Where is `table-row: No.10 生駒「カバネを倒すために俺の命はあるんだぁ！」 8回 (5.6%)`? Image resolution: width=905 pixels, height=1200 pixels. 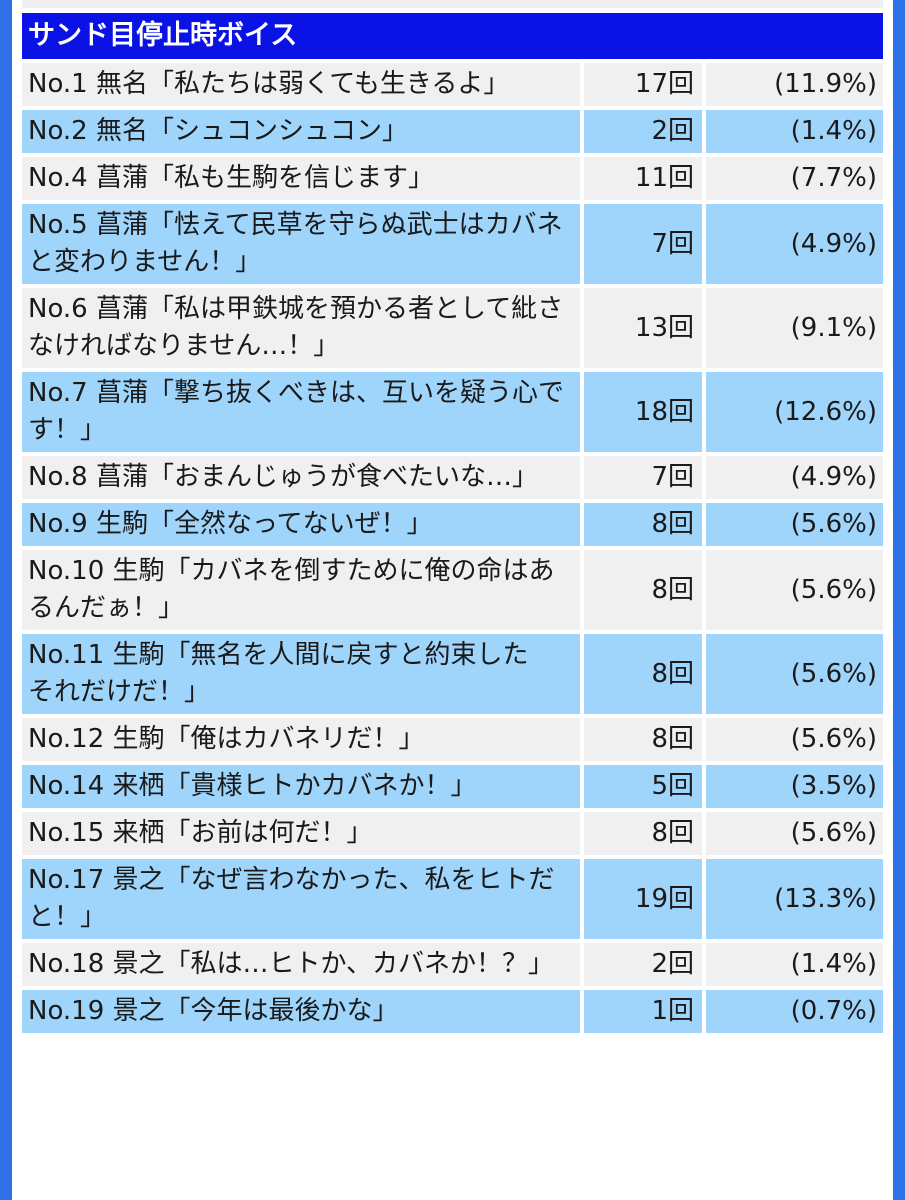
table-row: No.10 生駒「カバネを倒すために俺の命はあるんだぁ！」 8回 (5.6%) is located at coordinates (452, 590).